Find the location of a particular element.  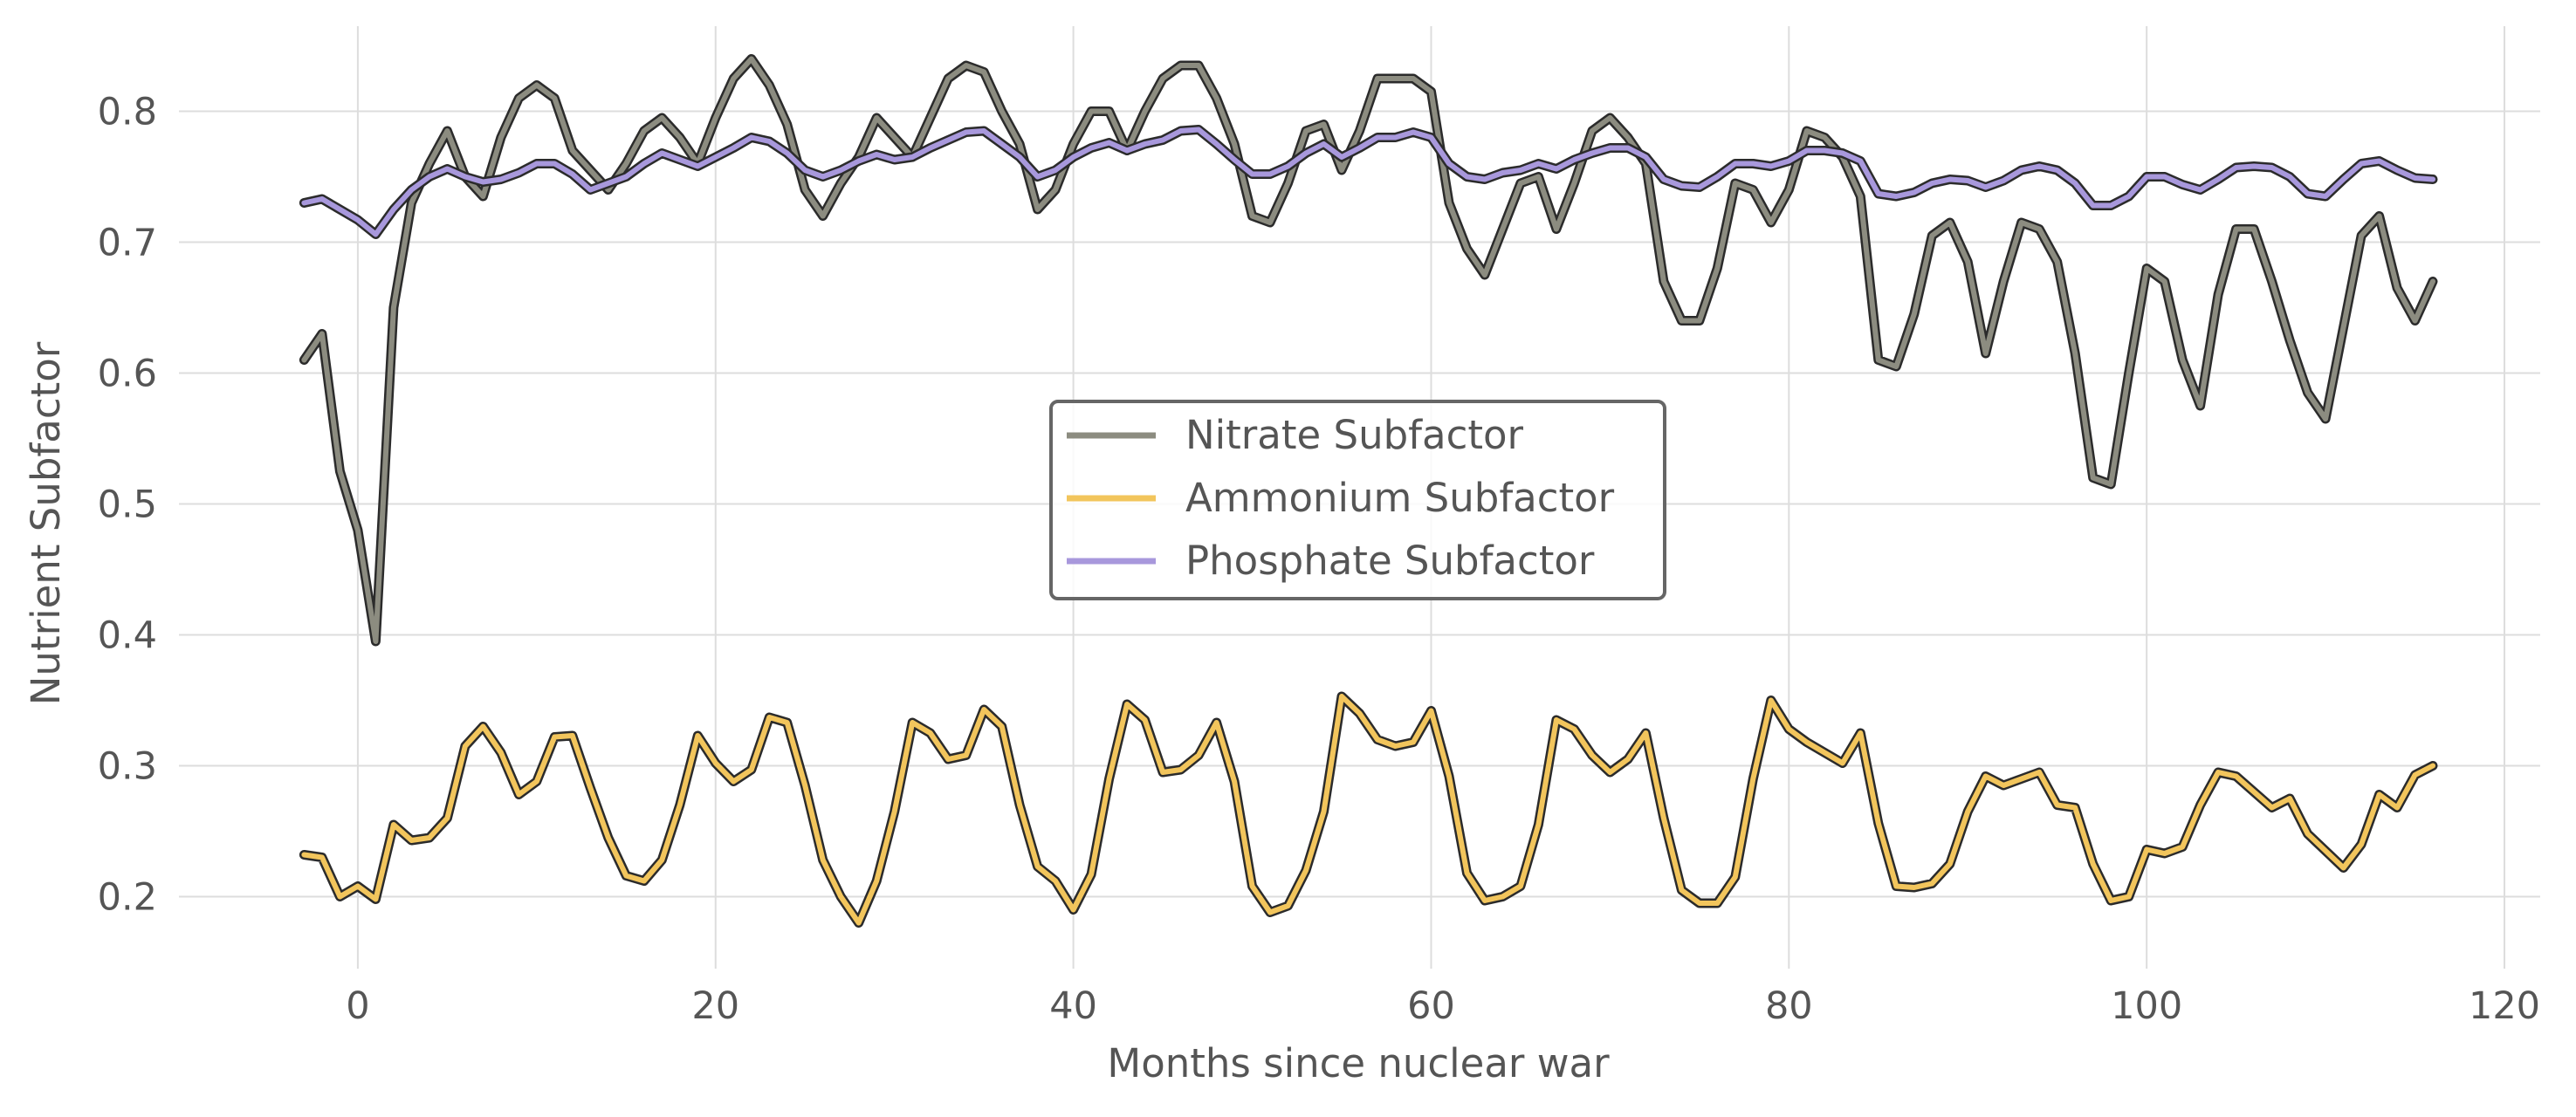

legend-frame is located at coordinates (1357, 500).